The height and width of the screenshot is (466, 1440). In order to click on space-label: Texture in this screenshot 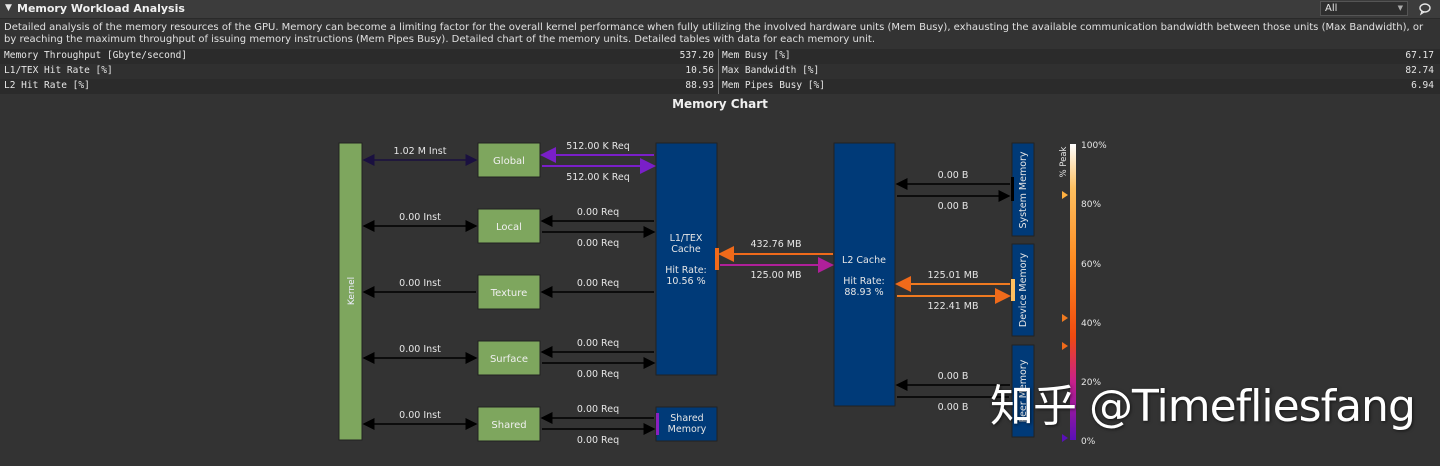, I will do `click(509, 293)`.